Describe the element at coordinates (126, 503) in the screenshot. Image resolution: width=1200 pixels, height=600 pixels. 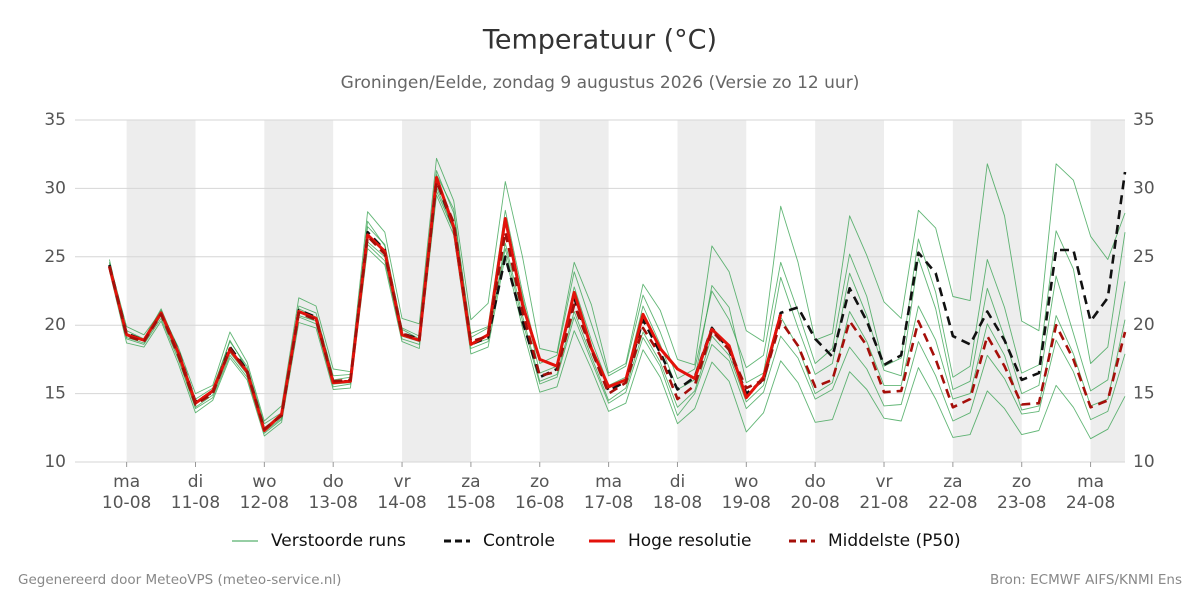
I see `x-tick-date: 10-08` at that location.